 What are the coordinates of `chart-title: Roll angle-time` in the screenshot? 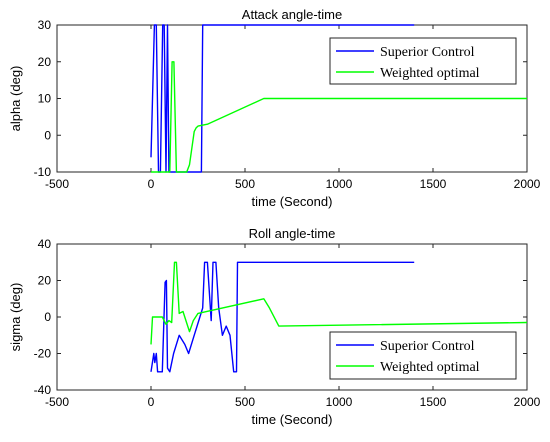 It's located at (292, 233).